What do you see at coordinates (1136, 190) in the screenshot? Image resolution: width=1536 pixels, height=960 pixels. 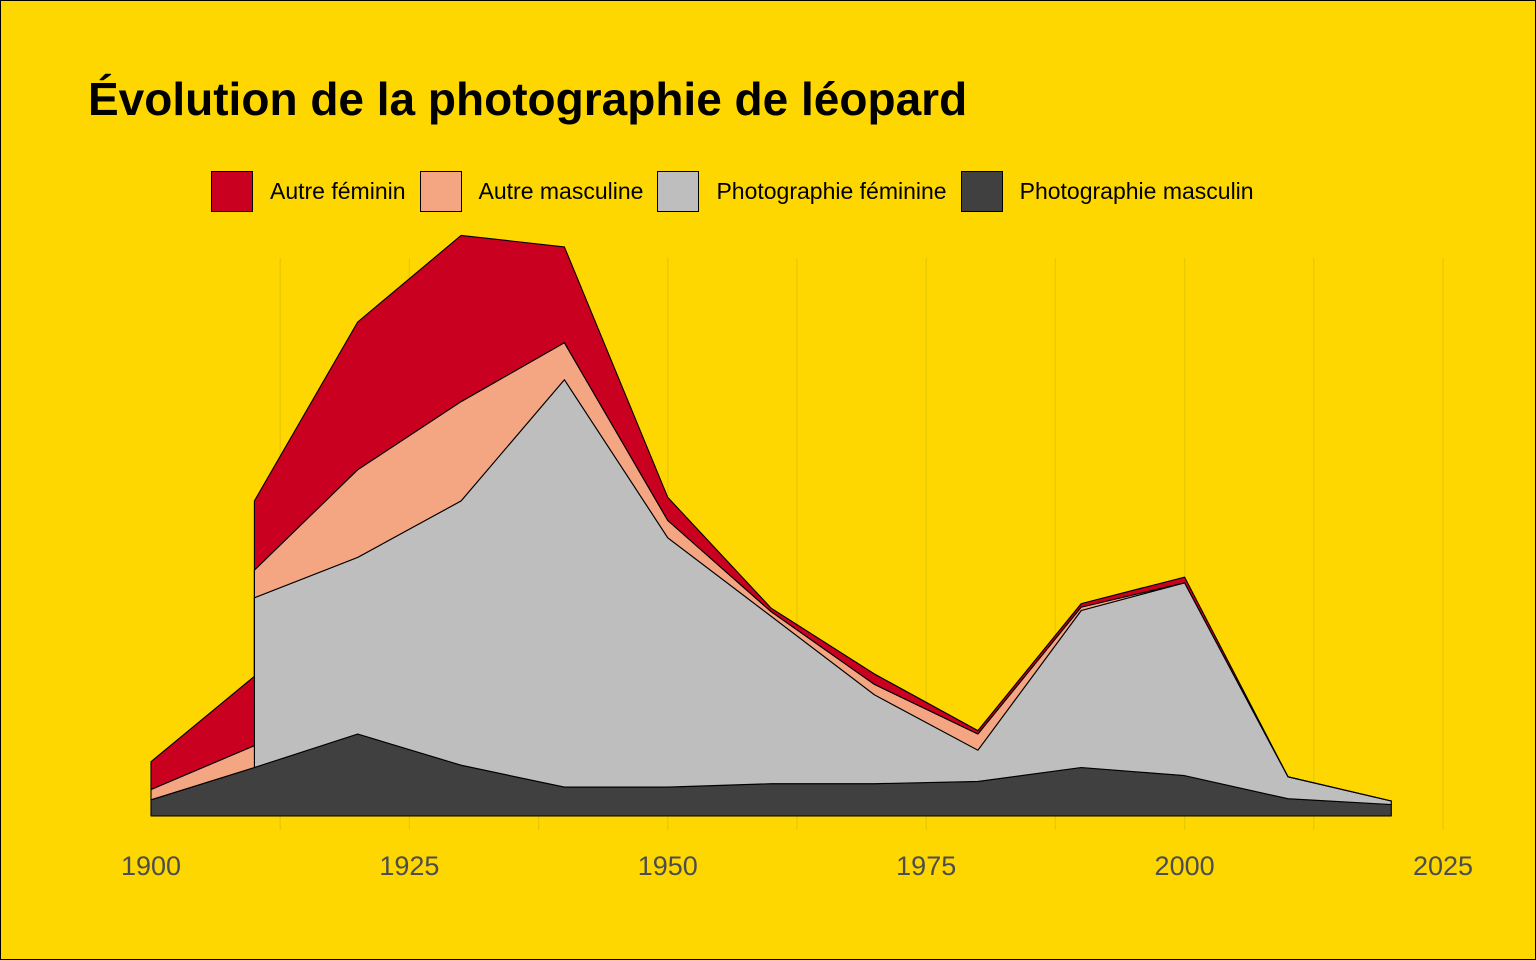 I see `legend-label: Photographie masculin` at bounding box center [1136, 190].